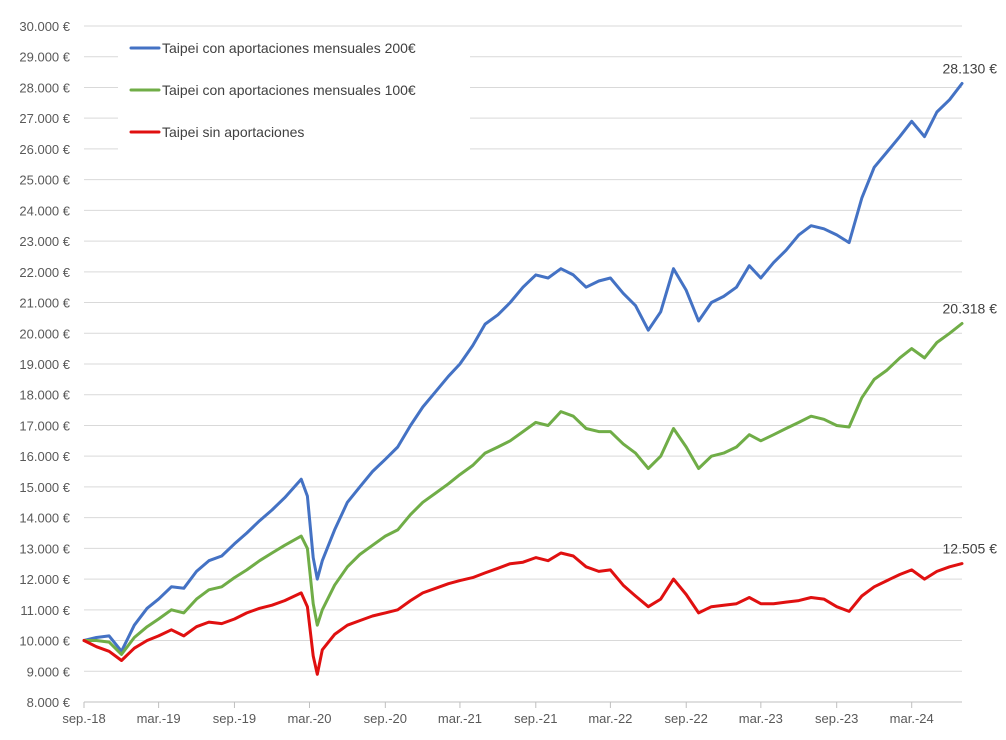  I want to click on x-tick-label: mar.-19, so click(159, 718).